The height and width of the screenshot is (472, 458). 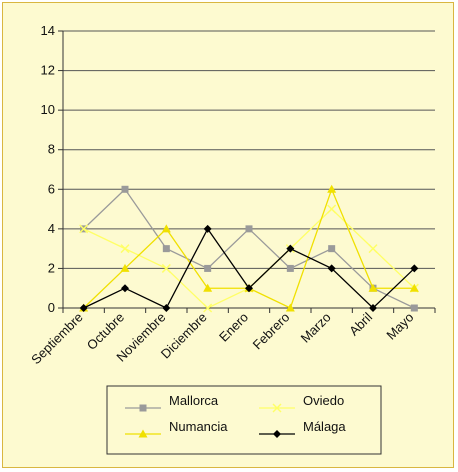 What do you see at coordinates (198, 426) in the screenshot?
I see `legend-label: Numancia` at bounding box center [198, 426].